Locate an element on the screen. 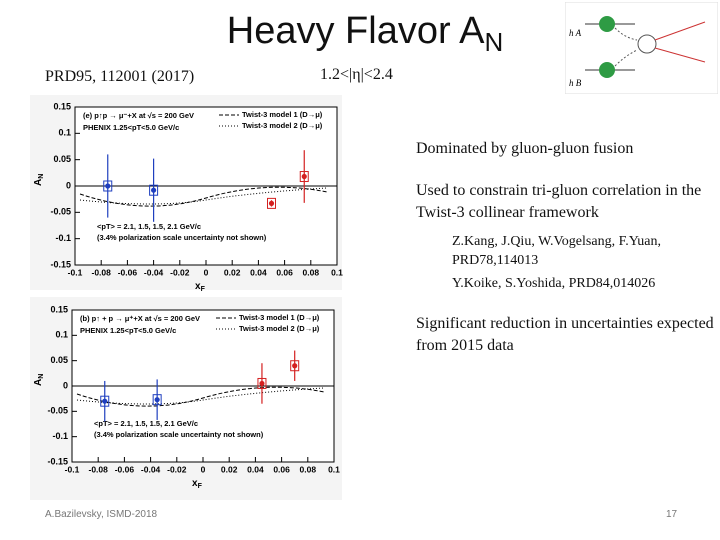  diagram-frame is located at coordinates (641, 48).